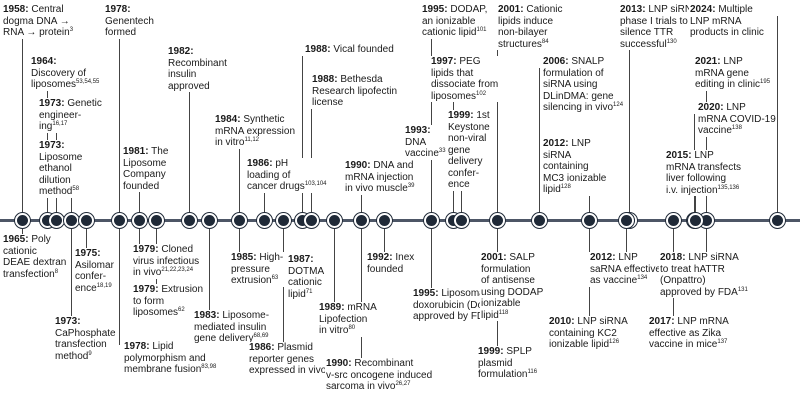 The image size is (800, 419). I want to click on event-line: founded, so click(390, 270).